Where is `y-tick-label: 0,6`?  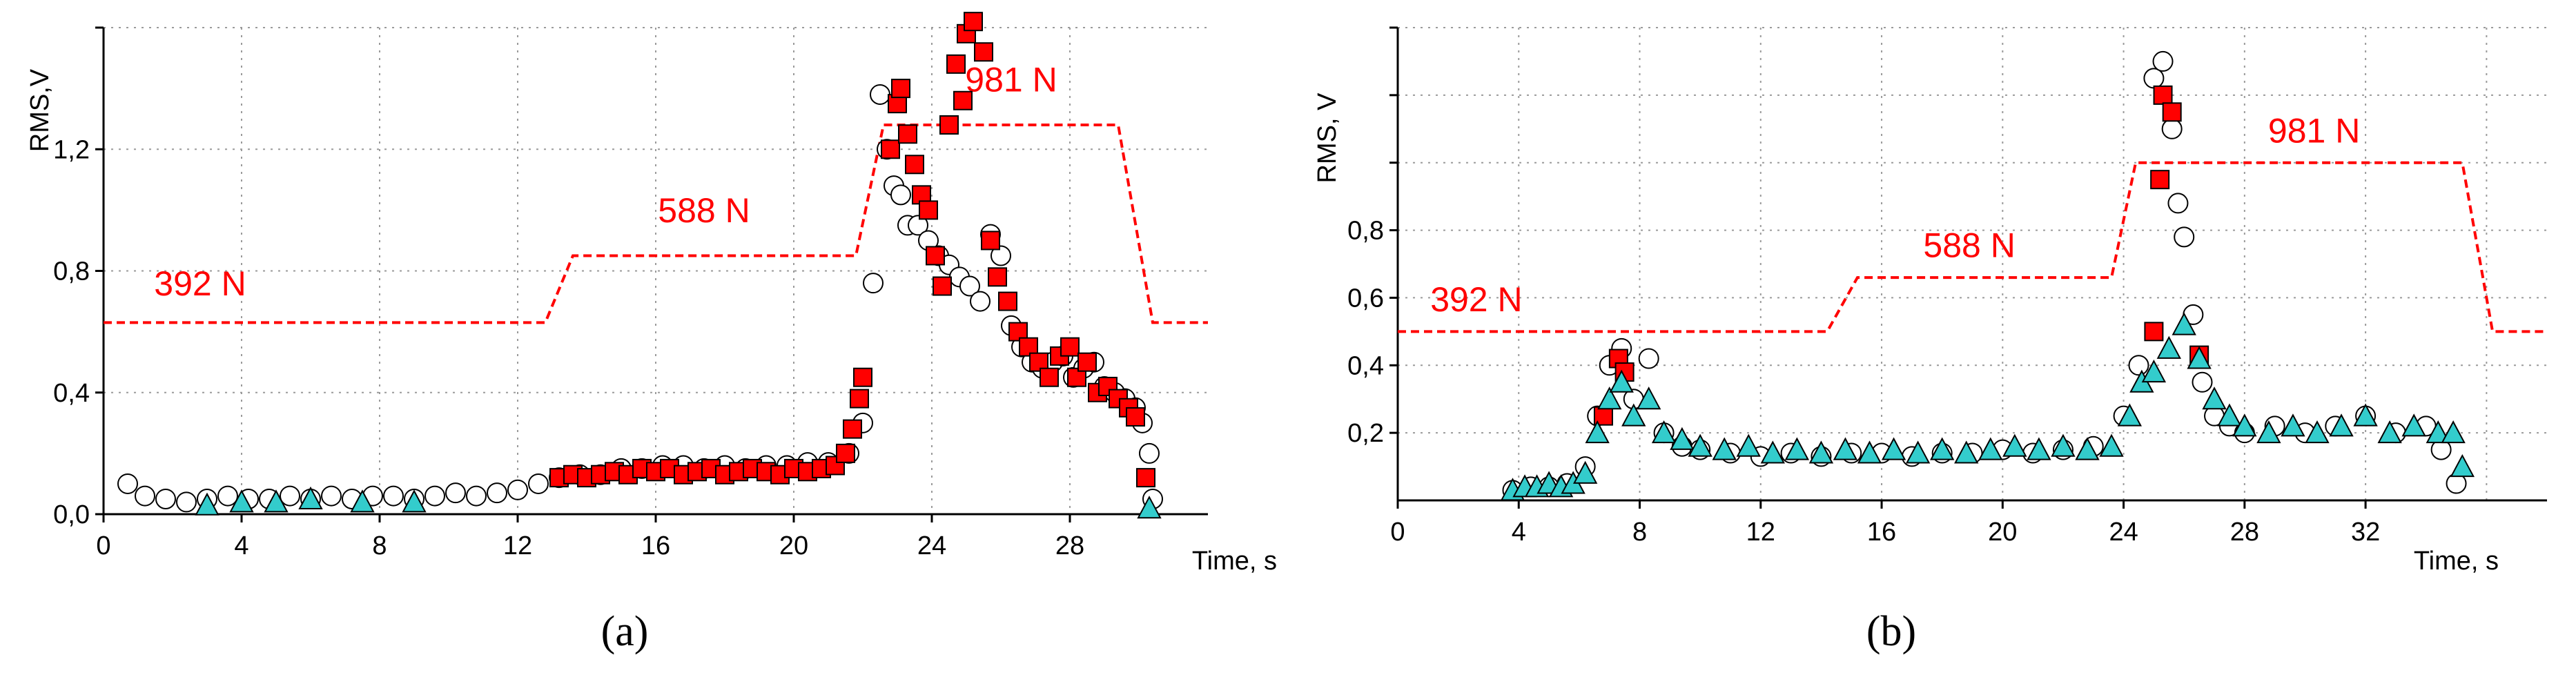 y-tick-label: 0,6 is located at coordinates (1365, 298).